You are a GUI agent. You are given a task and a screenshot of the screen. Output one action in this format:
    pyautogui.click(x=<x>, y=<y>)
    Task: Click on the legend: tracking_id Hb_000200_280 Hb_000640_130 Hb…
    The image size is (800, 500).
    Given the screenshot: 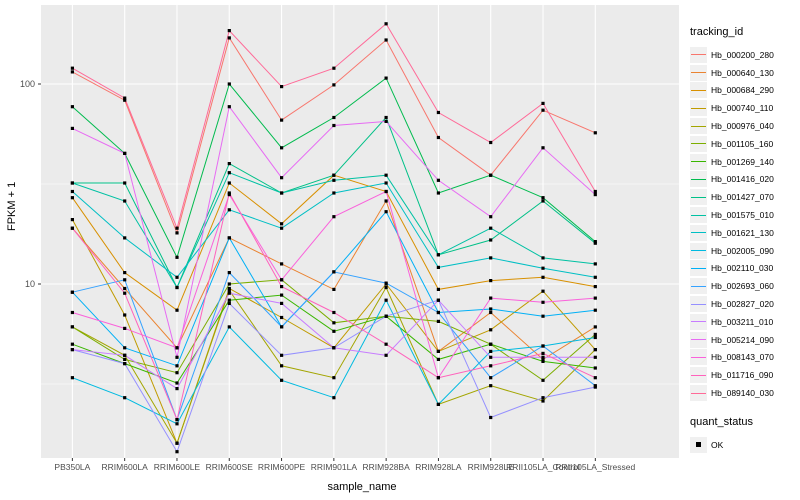 What is the action you would take?
    pyautogui.click(x=744, y=240)
    